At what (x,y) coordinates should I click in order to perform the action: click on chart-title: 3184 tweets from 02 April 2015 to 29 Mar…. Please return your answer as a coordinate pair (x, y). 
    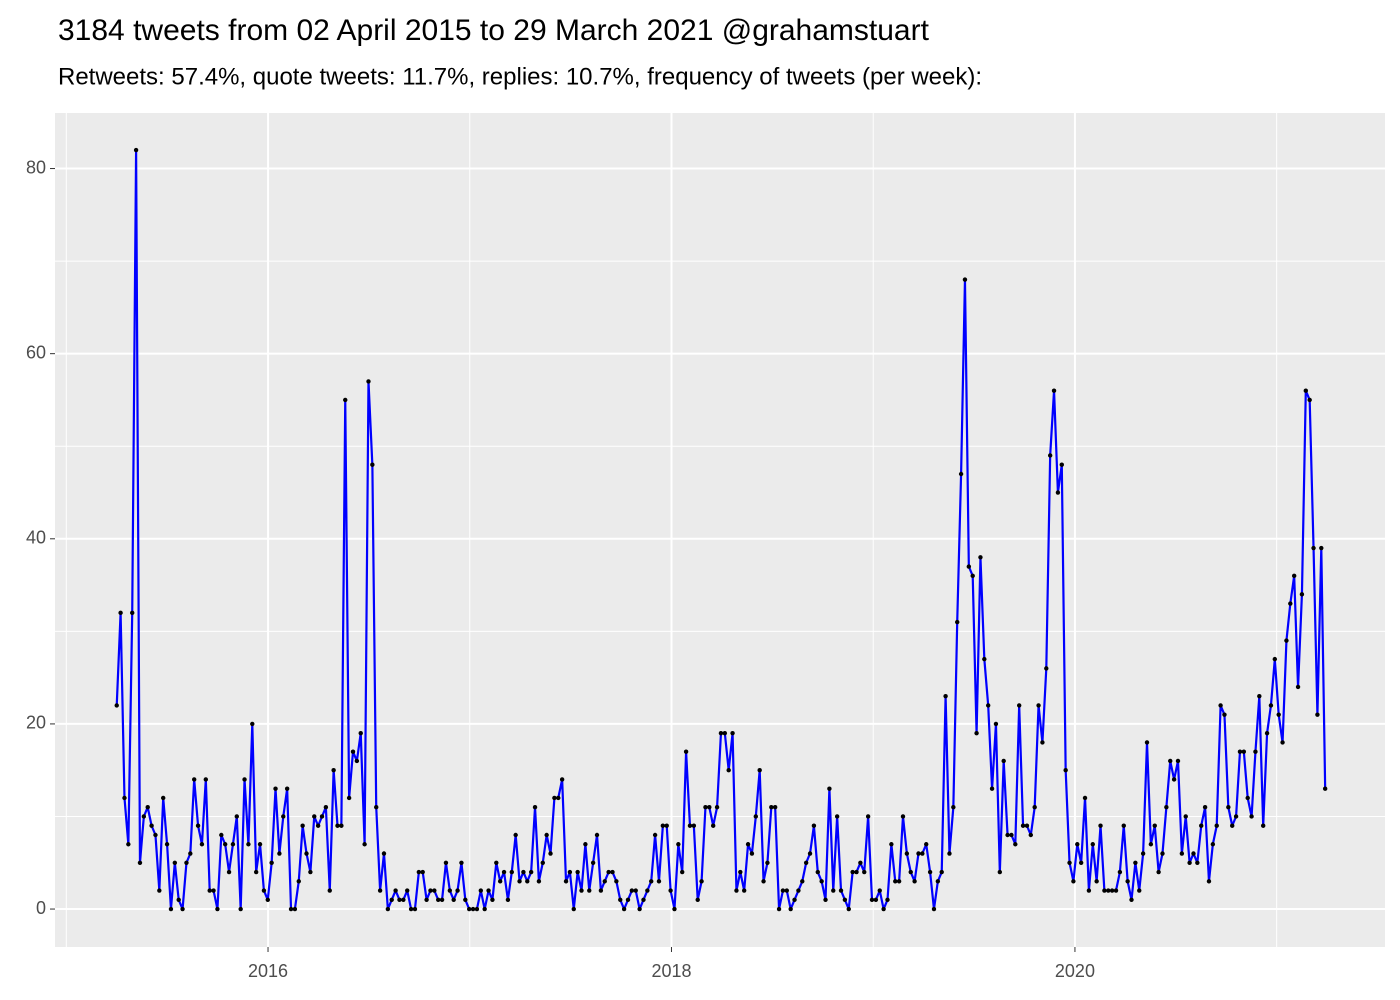
    Looking at the image, I should click on (494, 30).